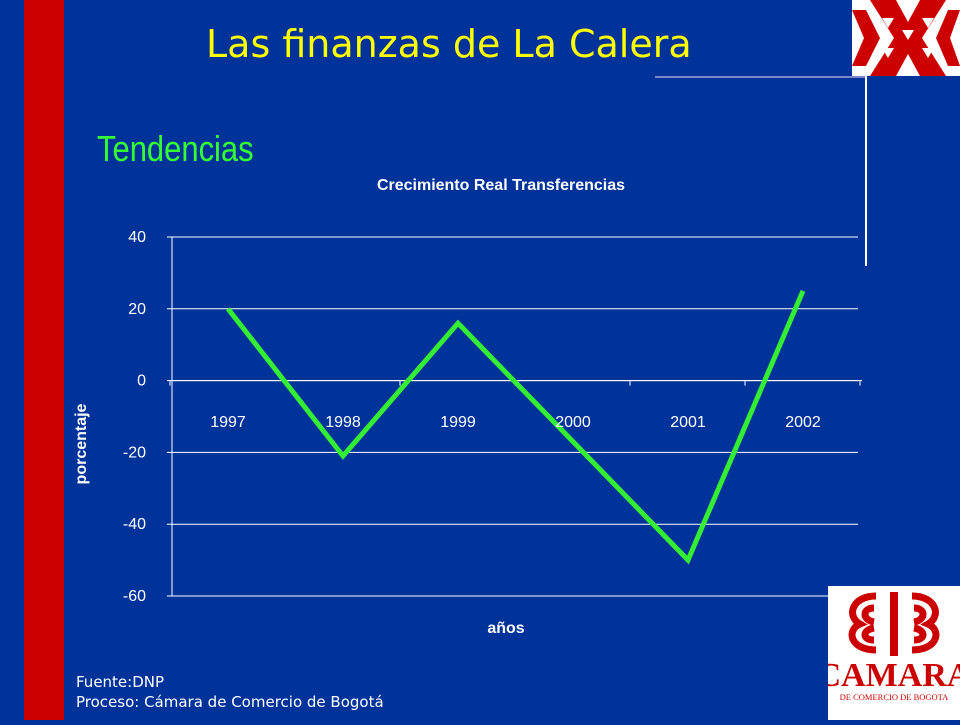 This screenshot has width=960, height=725. What do you see at coordinates (137, 237) in the screenshot?
I see `y-tick-label: 40` at bounding box center [137, 237].